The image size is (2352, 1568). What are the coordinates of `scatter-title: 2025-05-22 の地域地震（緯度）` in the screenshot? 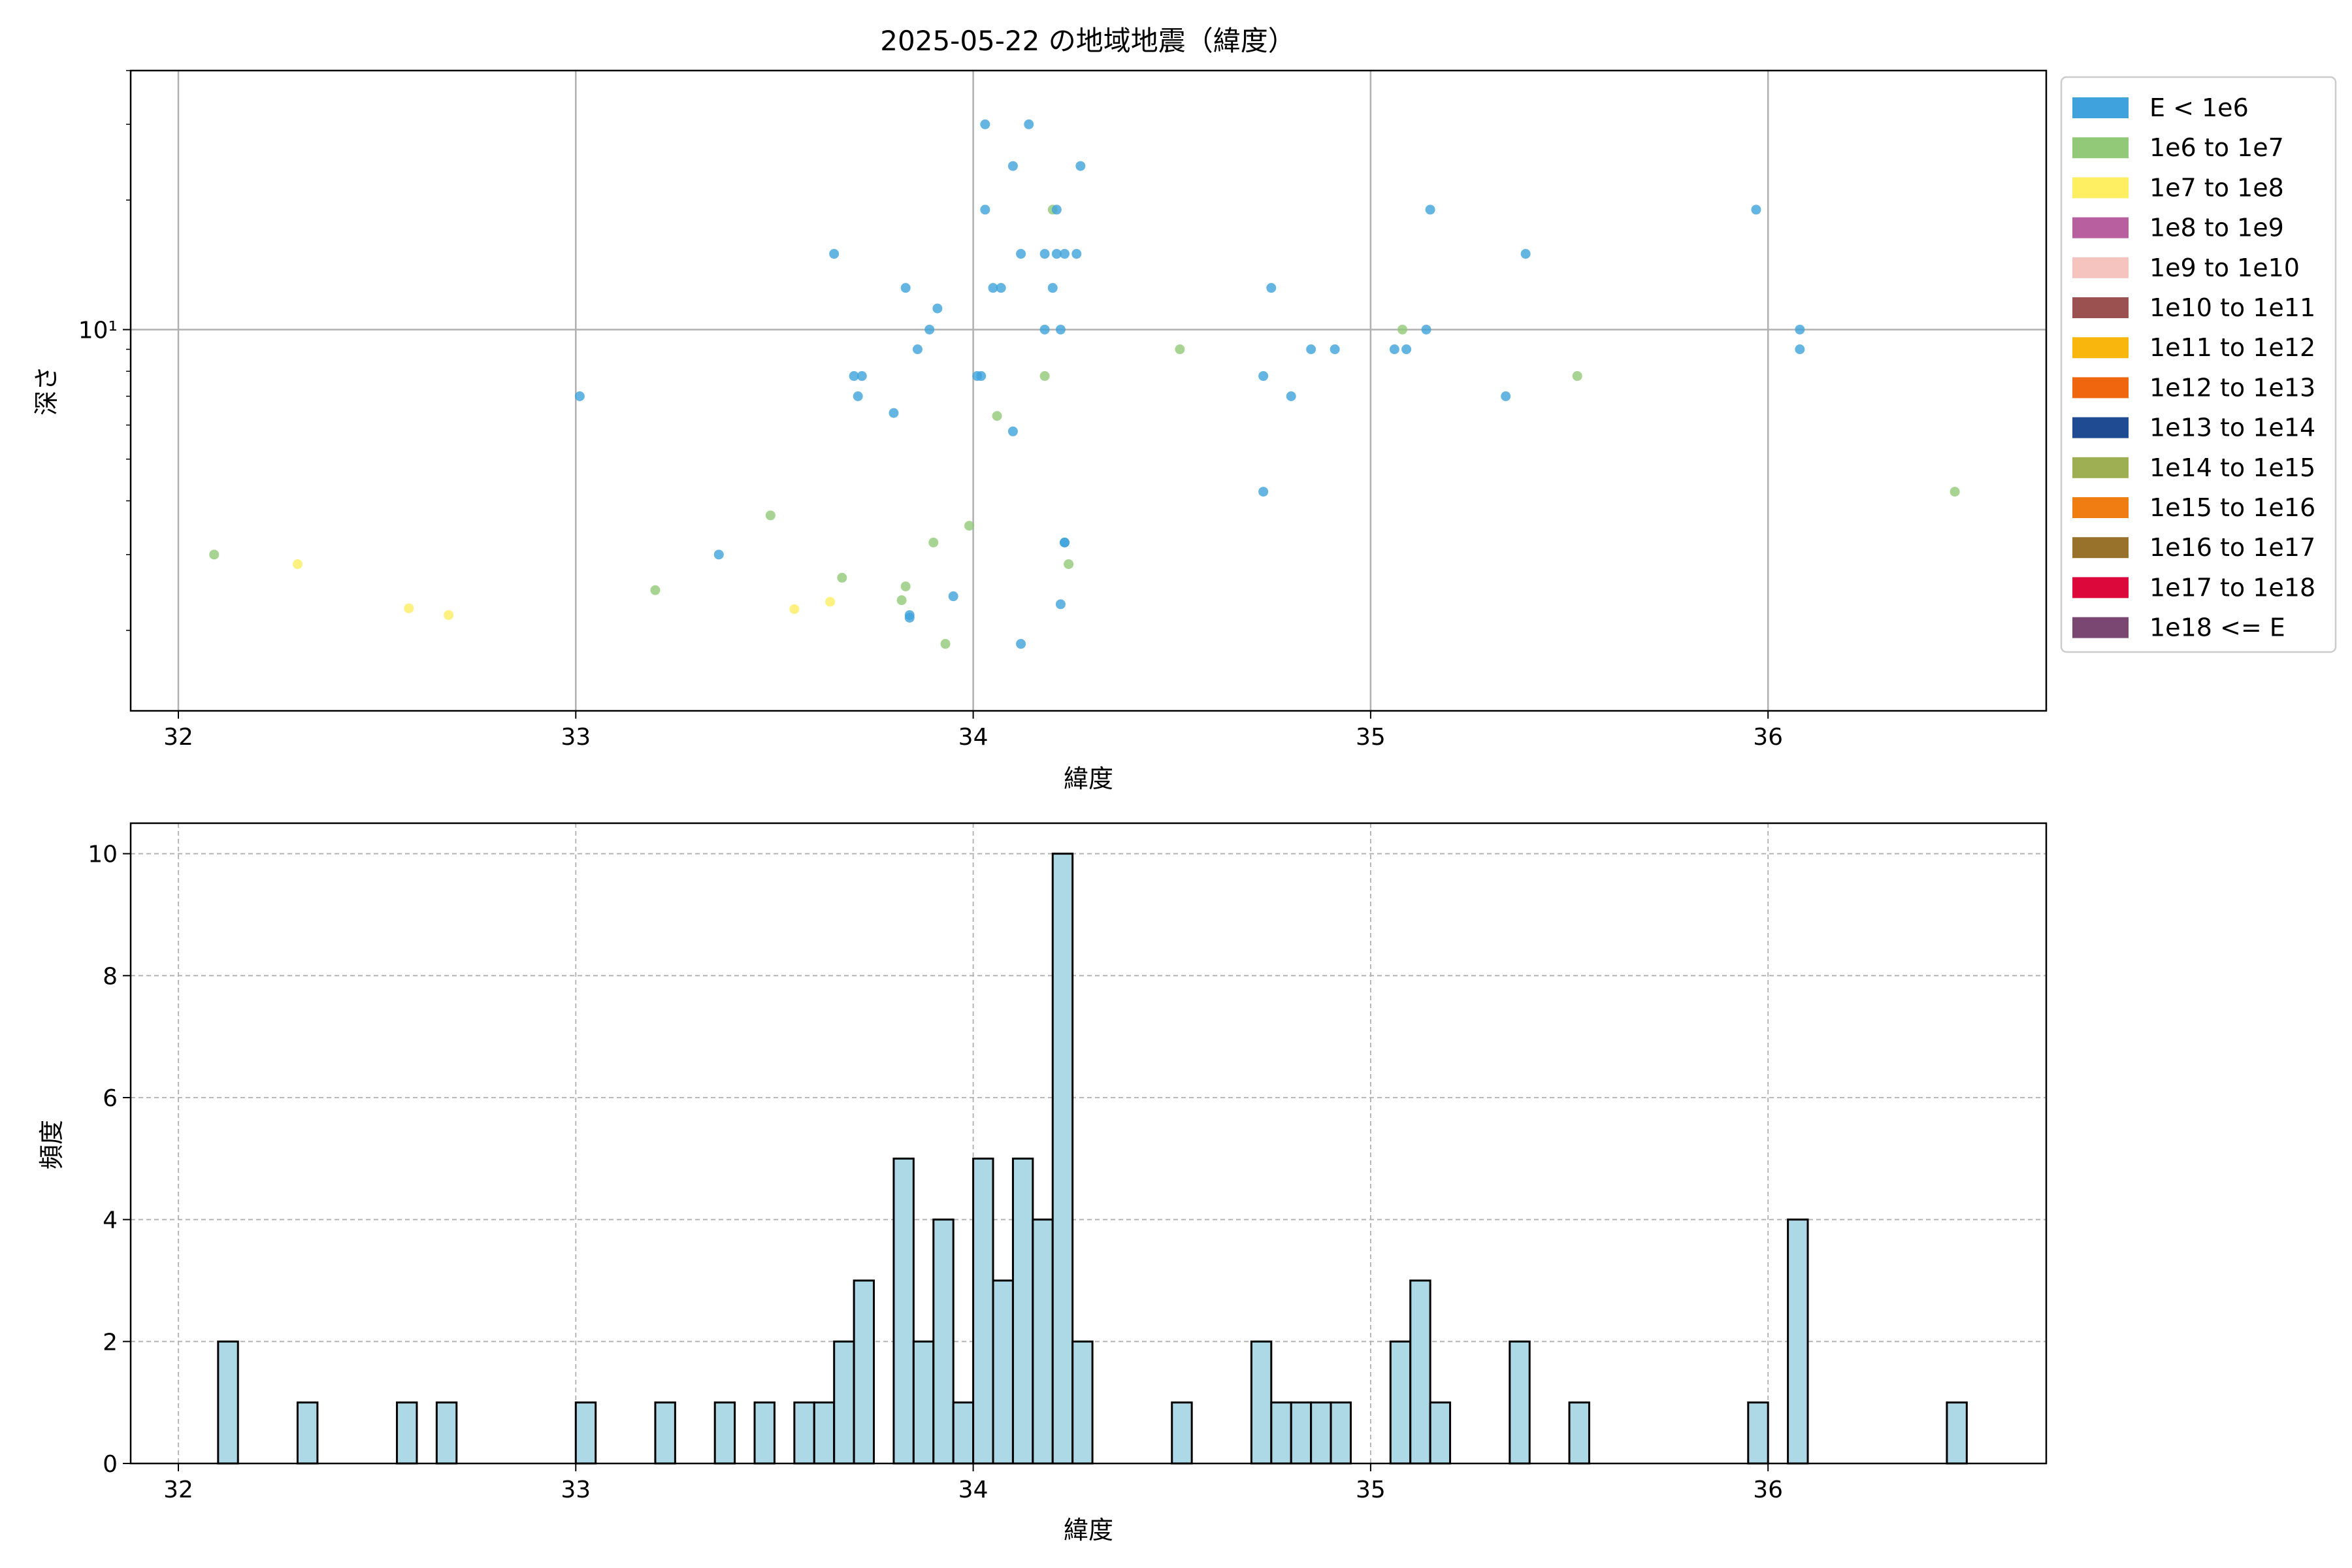 It's located at (1087, 41).